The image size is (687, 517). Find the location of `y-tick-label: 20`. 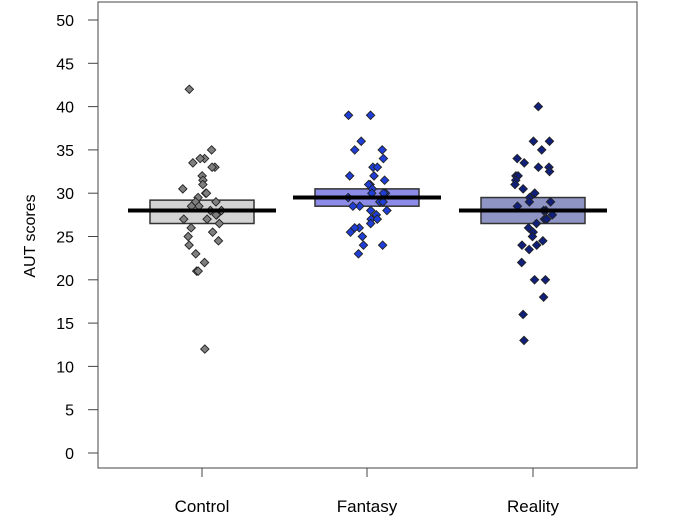

y-tick-label: 20 is located at coordinates (65, 281).